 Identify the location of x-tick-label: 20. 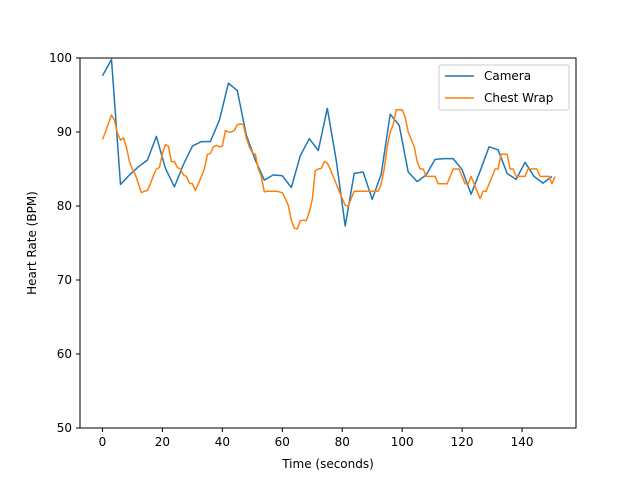
(162, 442).